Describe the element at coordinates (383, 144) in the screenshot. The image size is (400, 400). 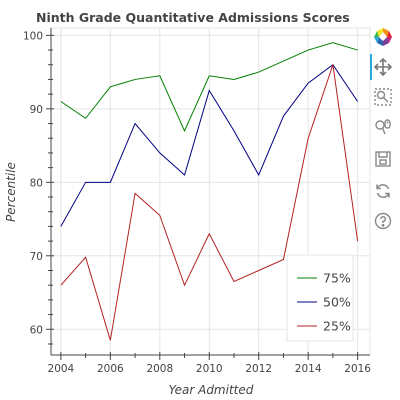
I see `chart-toolbar` at that location.